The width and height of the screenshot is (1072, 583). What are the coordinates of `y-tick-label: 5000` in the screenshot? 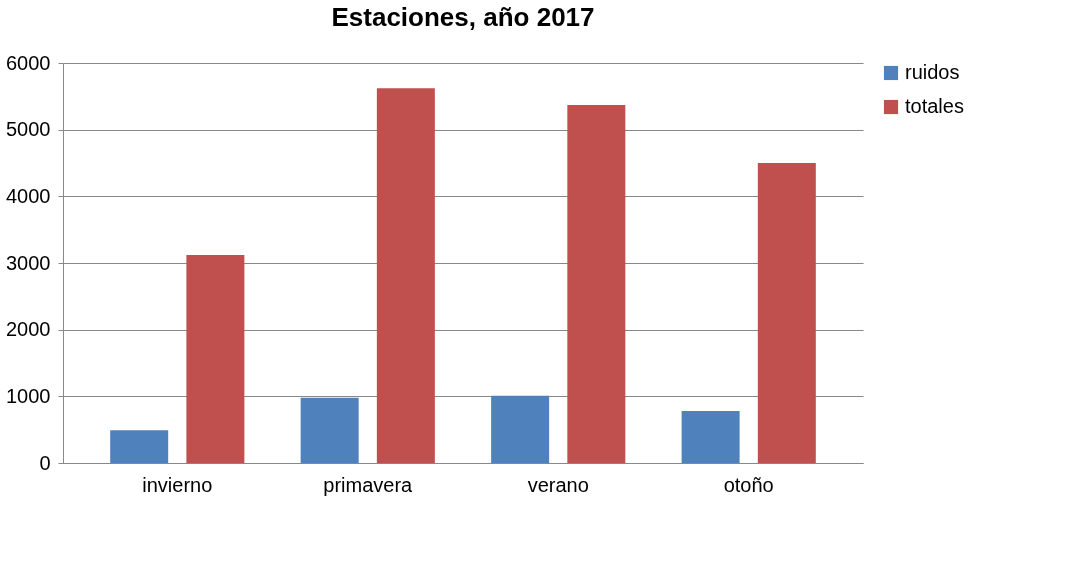 It's located at (28, 129).